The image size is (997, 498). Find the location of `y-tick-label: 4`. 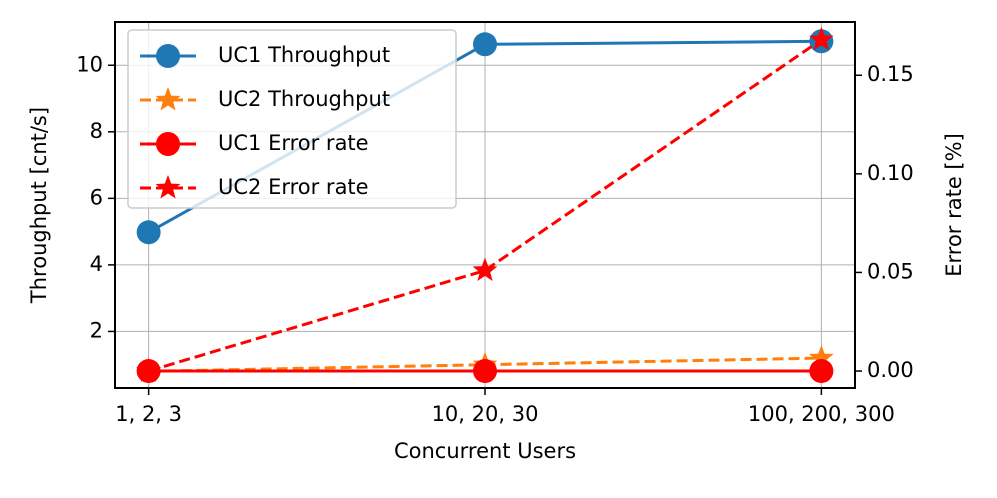

y-tick-label: 4 is located at coordinates (96, 264).